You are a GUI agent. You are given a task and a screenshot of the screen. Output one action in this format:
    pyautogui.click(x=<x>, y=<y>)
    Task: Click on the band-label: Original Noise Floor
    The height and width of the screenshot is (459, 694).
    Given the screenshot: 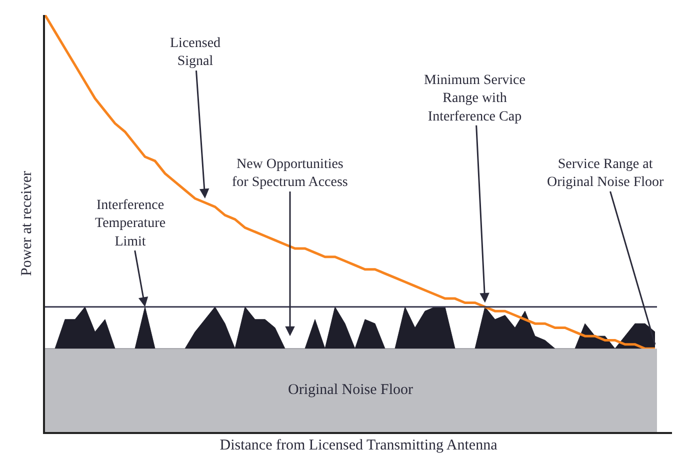 What is the action you would take?
    pyautogui.click(x=350, y=390)
    